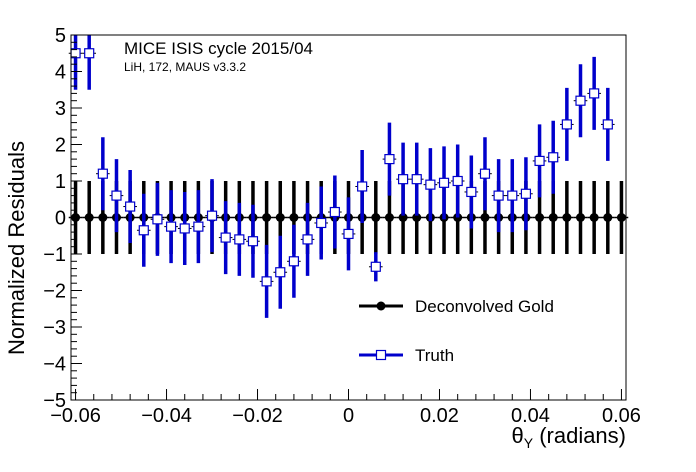  Describe the element at coordinates (54, 255) in the screenshot. I see `y-tick-label: −1` at that location.